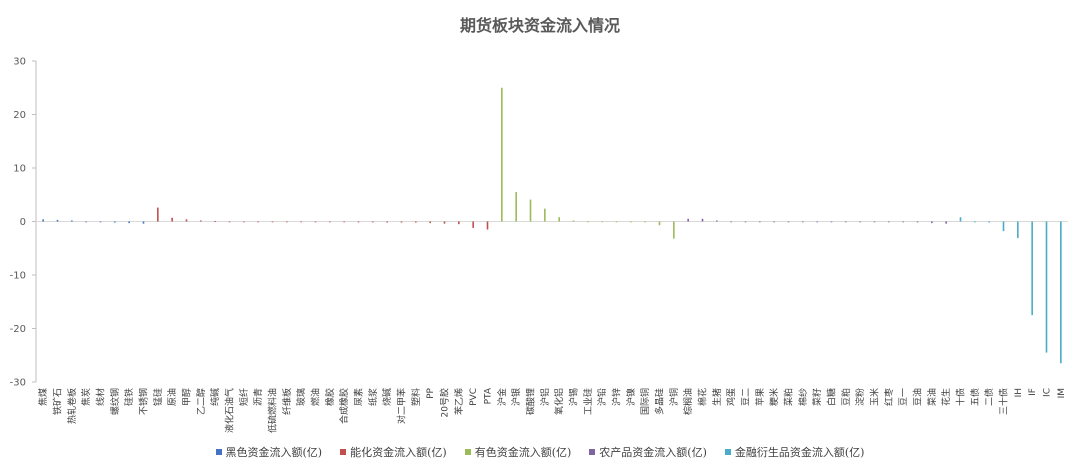 The width and height of the screenshot is (1080, 470). I want to click on bar-铁矿石, so click(57, 220).